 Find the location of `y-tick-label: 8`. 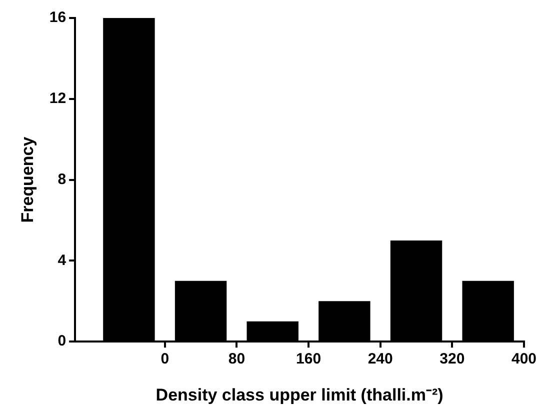

y-tick-label: 8 is located at coordinates (62, 179).